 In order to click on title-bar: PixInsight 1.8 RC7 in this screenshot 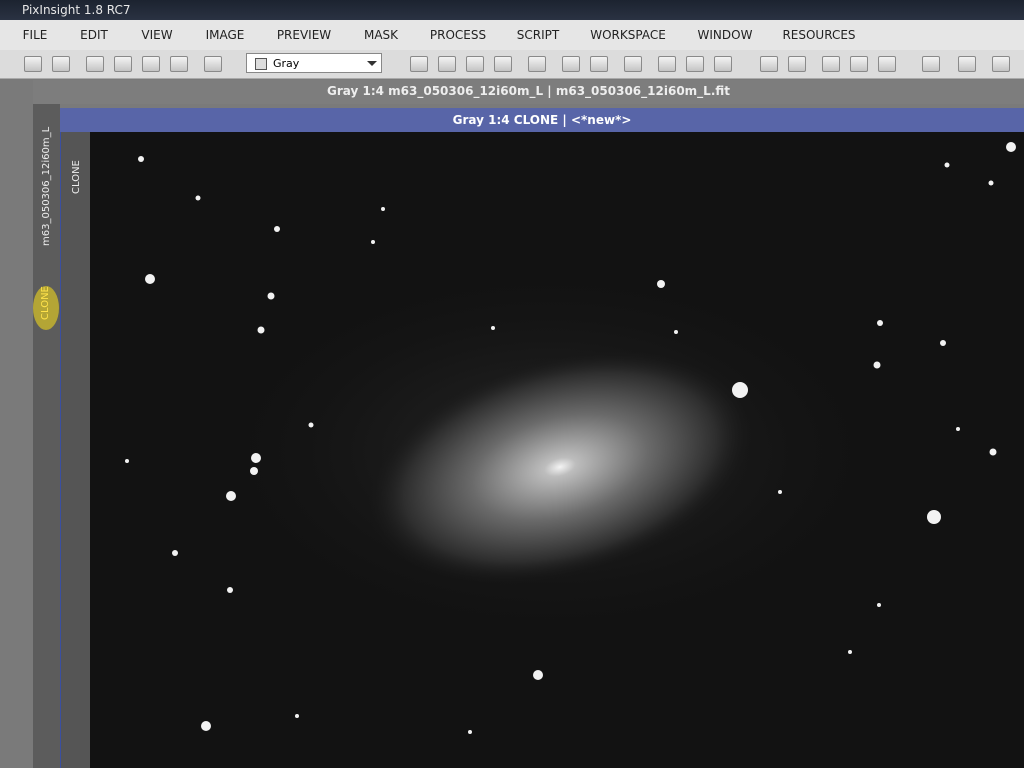, I will do `click(512, 10)`.